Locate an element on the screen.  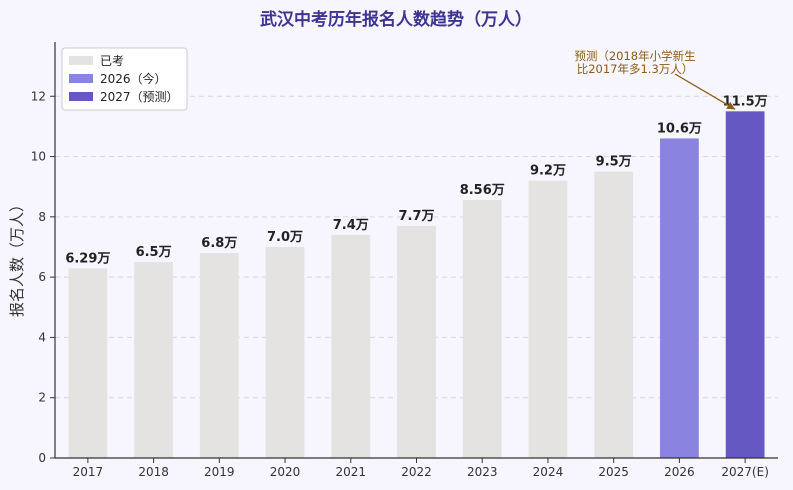
annotation-arrow-head is located at coordinates (731, 105).